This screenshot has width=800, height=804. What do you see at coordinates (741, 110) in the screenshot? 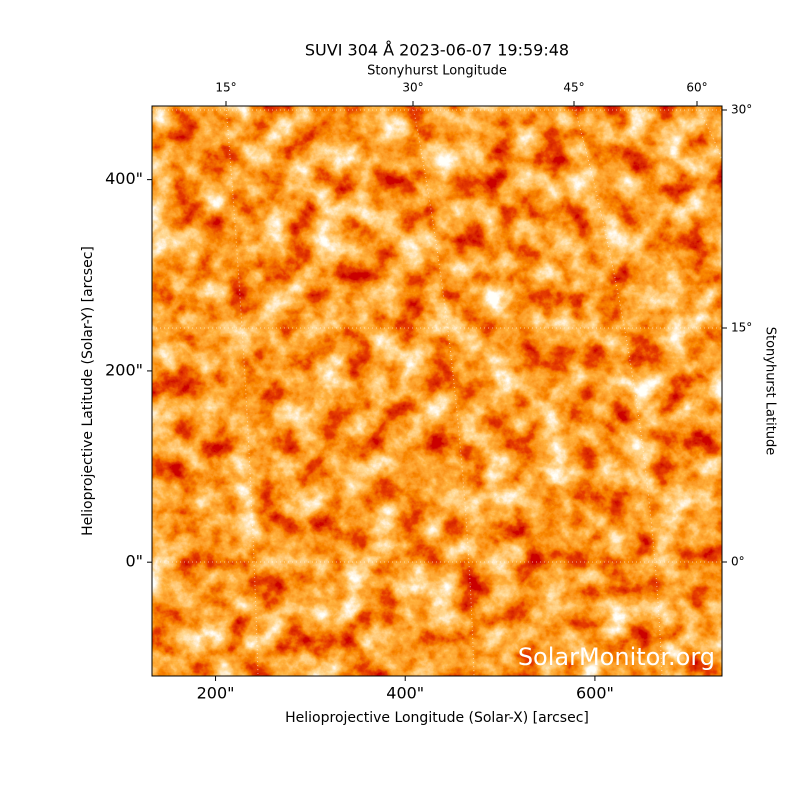
I see `right-tick-label: 30°` at bounding box center [741, 110].